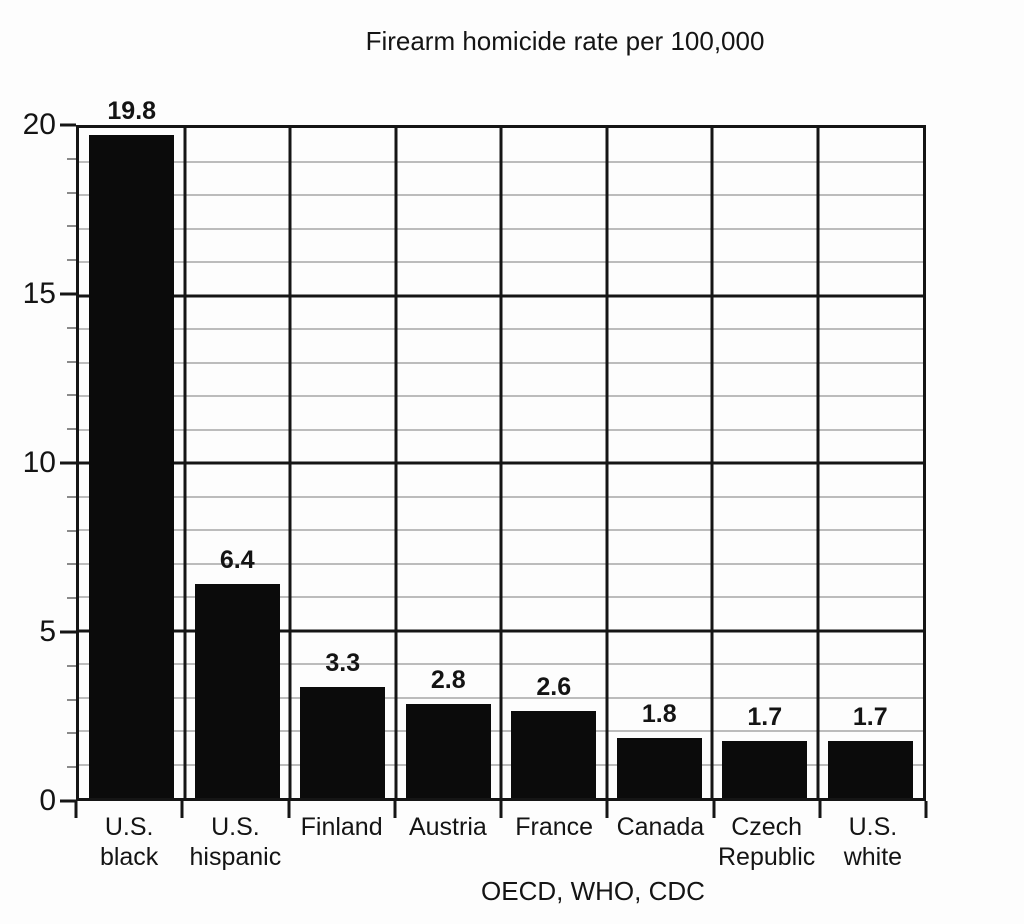 This screenshot has height=924, width=1024. What do you see at coordinates (343, 742) in the screenshot?
I see `bar-finland` at bounding box center [343, 742].